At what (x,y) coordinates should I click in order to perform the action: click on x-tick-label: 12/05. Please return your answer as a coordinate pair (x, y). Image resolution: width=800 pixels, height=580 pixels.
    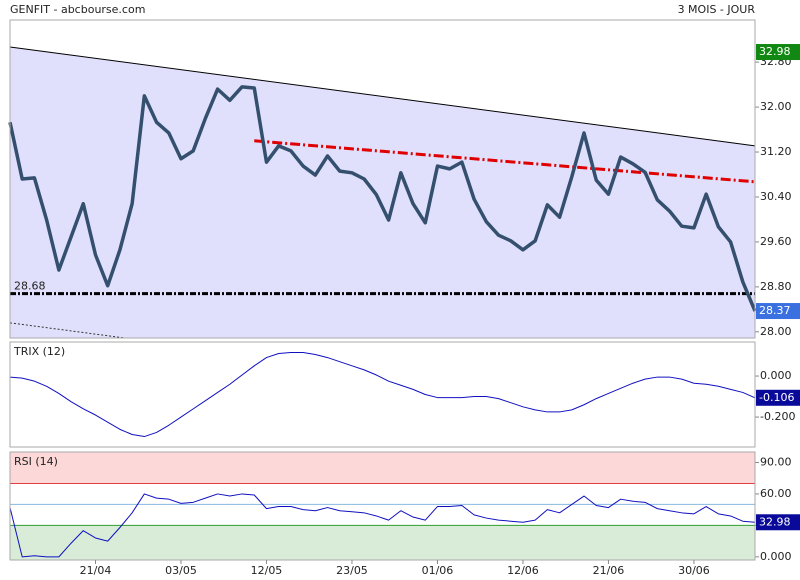
    Looking at the image, I should click on (267, 570).